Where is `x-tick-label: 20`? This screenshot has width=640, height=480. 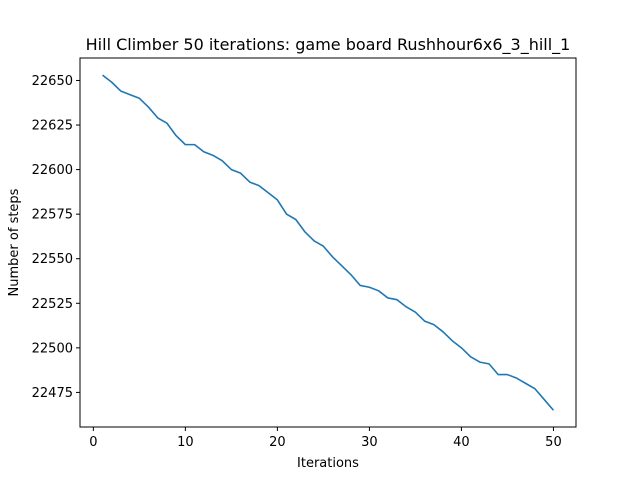 x-tick-label: 20 is located at coordinates (277, 442).